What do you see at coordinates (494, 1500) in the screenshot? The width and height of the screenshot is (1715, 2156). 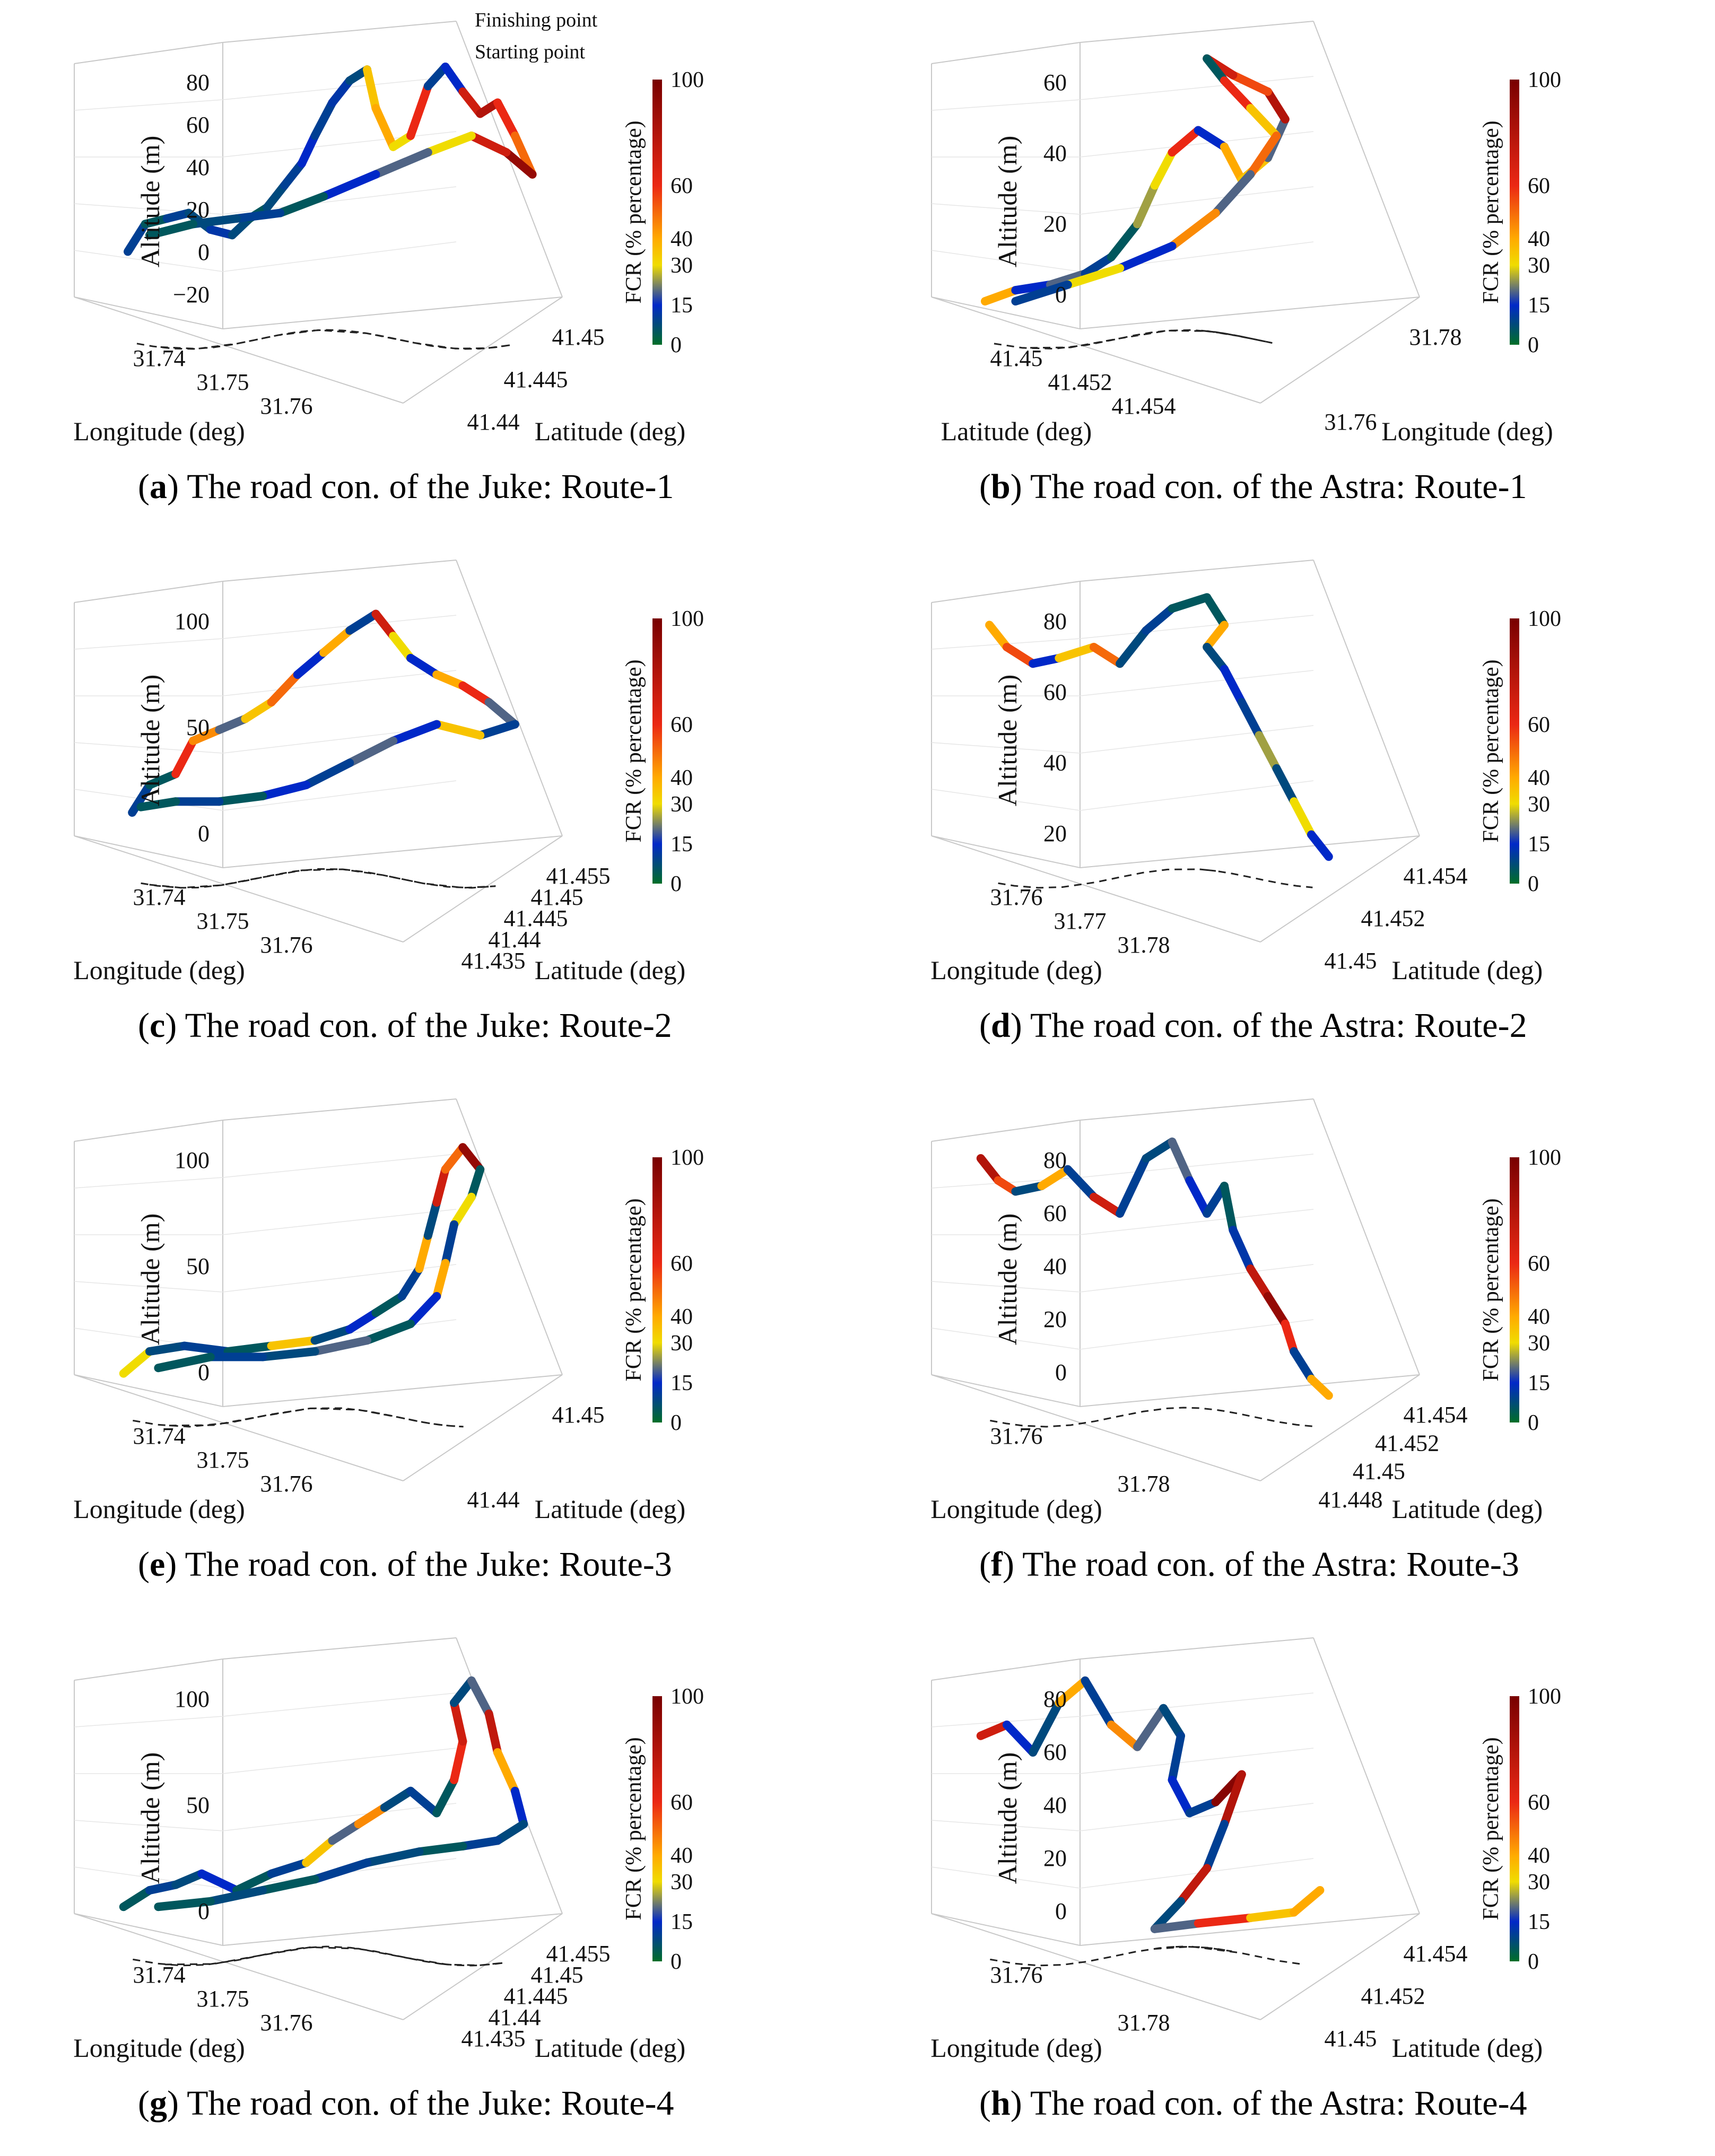 I see `y-tick-label: 41.44` at bounding box center [494, 1500].